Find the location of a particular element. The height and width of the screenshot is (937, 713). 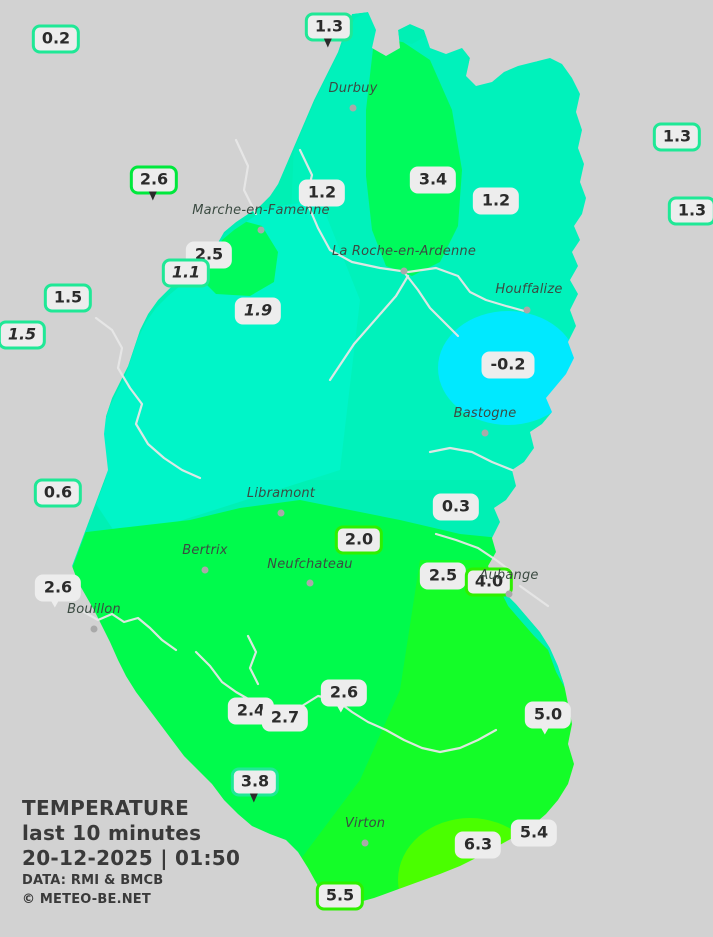

city-label: Virton is located at coordinates (365, 823).